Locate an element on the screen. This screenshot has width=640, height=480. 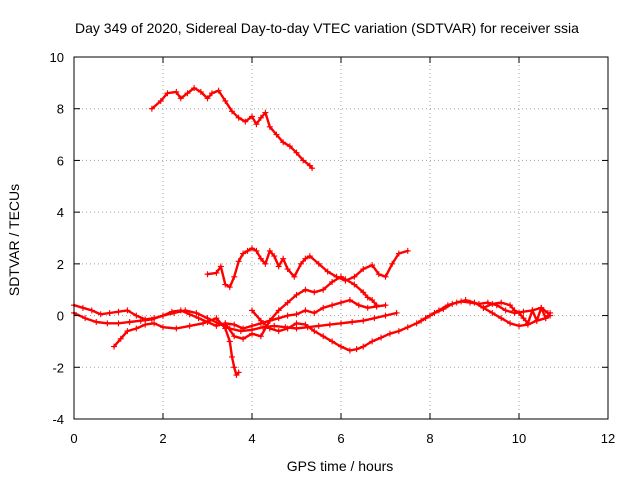
y-tick-labels: -4 -2 0 2 4 6 8 10 is located at coordinates (57, 238).